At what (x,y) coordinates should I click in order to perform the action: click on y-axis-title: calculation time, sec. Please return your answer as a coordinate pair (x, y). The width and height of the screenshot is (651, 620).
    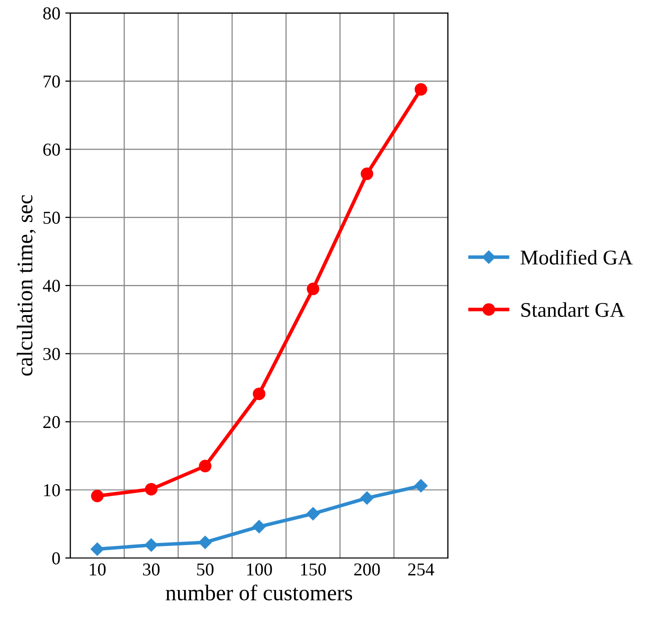
    Looking at the image, I should click on (26, 285).